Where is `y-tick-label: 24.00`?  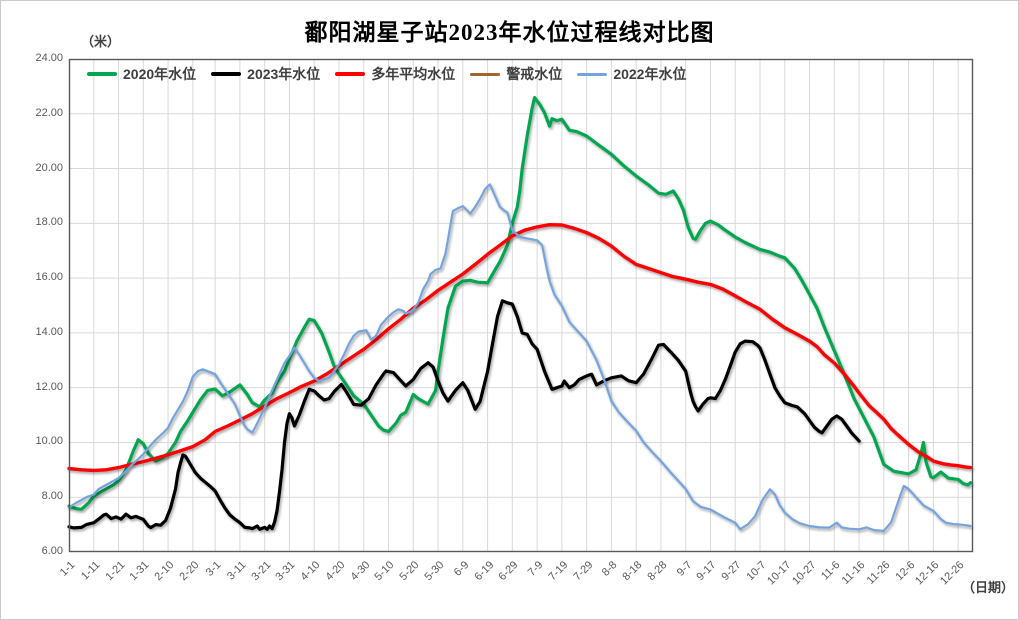 y-tick-label: 24.00 is located at coordinates (49, 58).